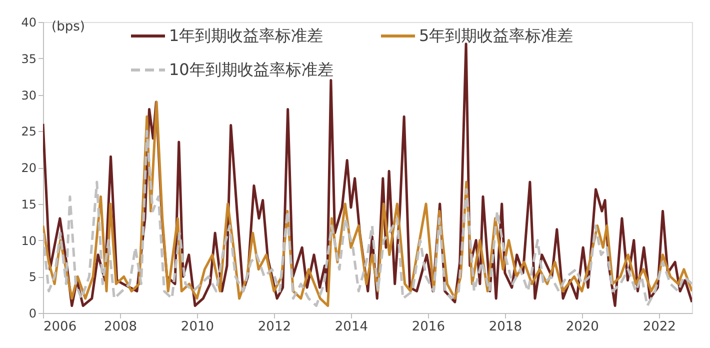  Describe the element at coordinates (60, 327) in the screenshot. I see `x-tick-label: 2006` at that location.